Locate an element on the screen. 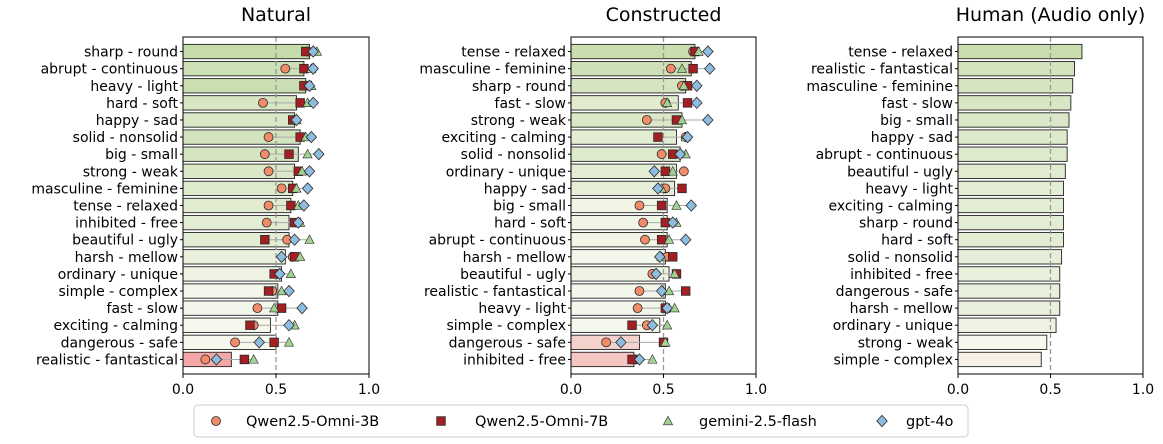 The image size is (1163, 444). panel-title: Human (Audio only) is located at coordinates (1051, 15).